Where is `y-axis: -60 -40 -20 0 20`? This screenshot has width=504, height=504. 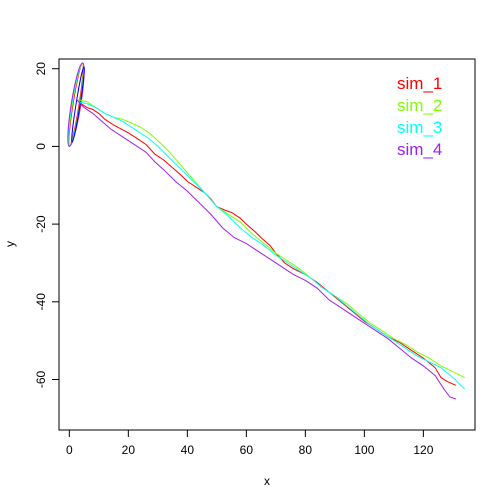
y-axis: -60 -40 -20 0 20 is located at coordinates (46, 225).